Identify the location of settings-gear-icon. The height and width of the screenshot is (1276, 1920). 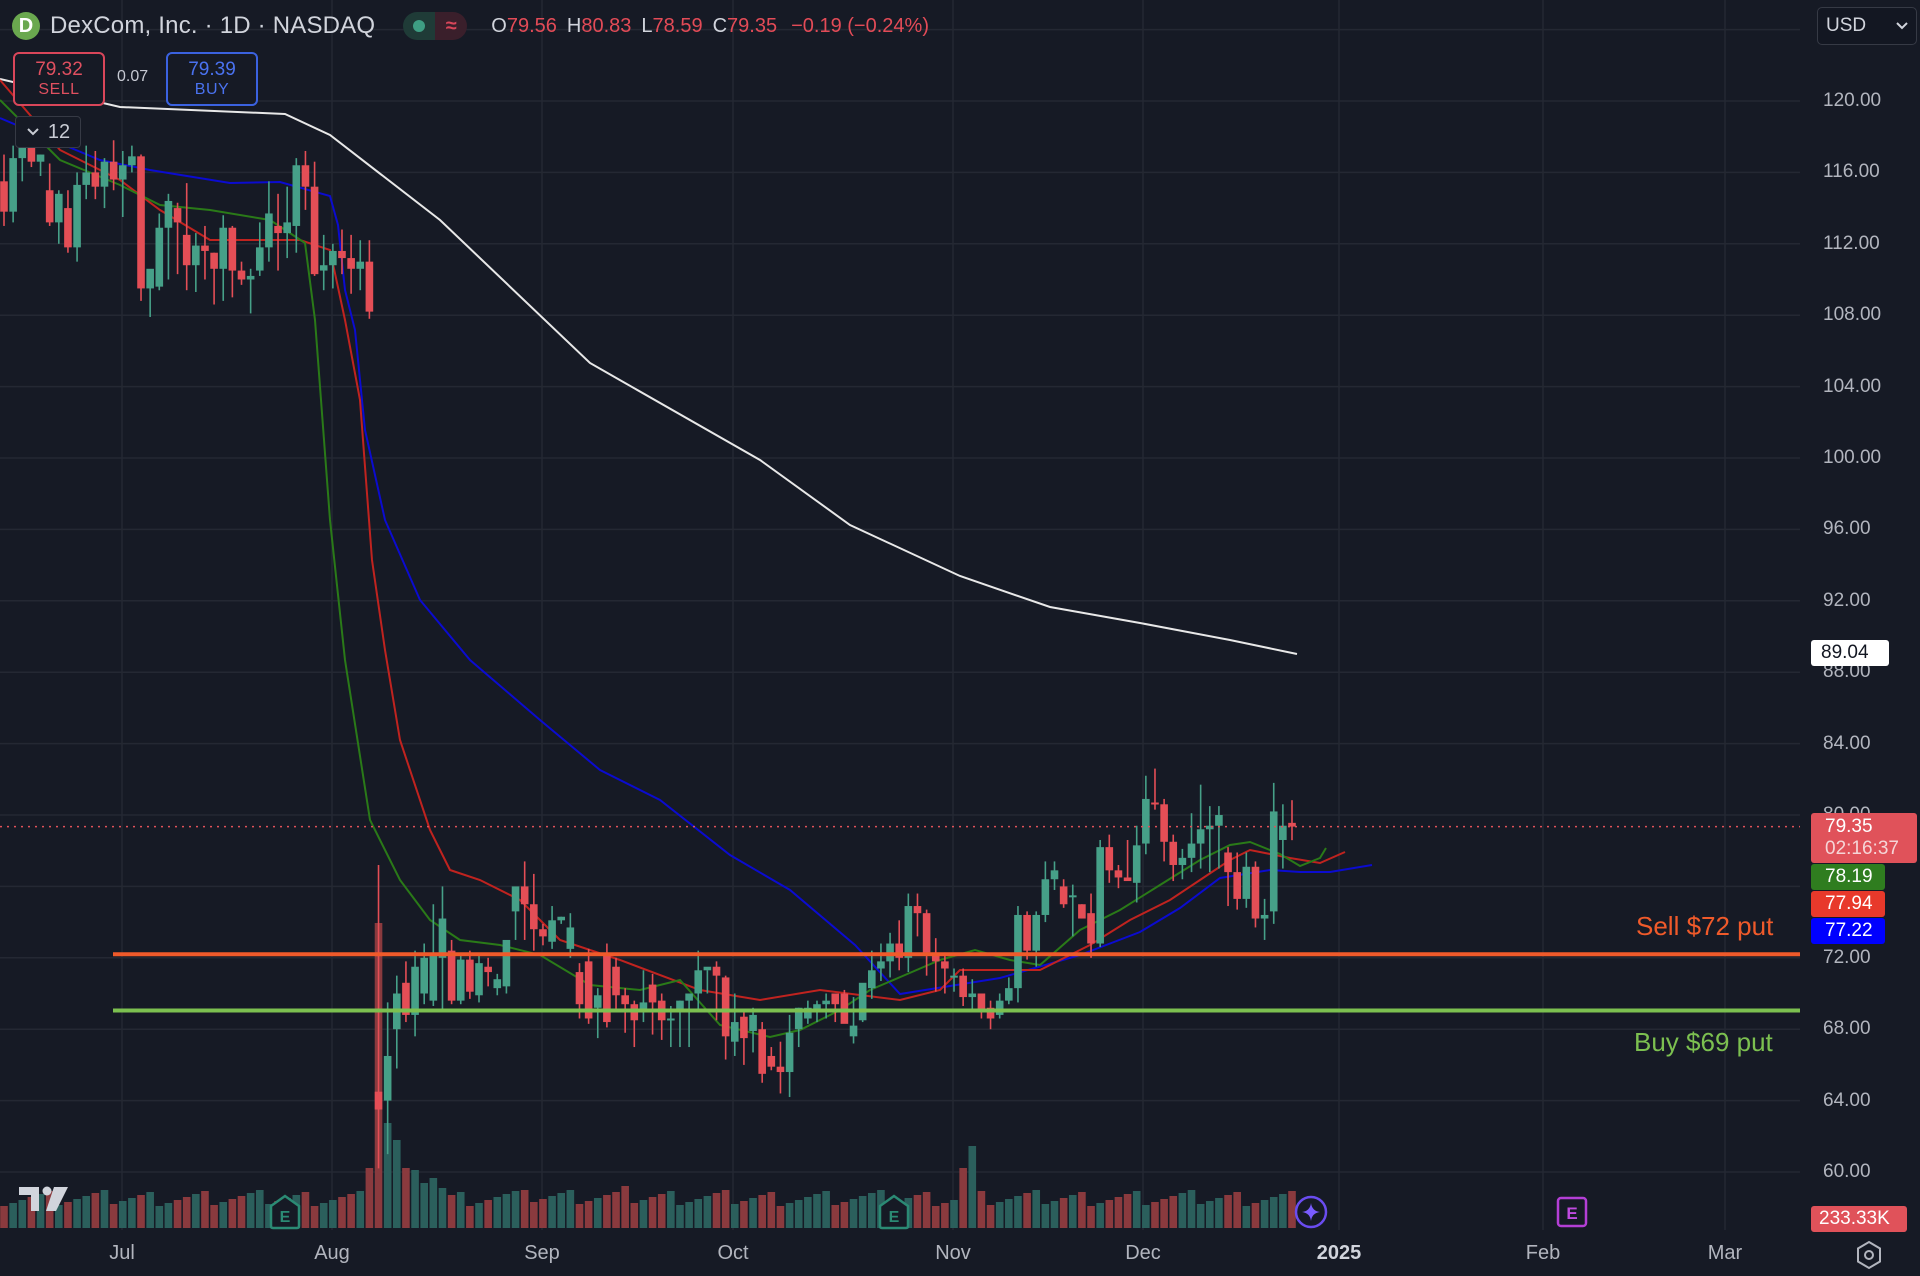
(1869, 1255).